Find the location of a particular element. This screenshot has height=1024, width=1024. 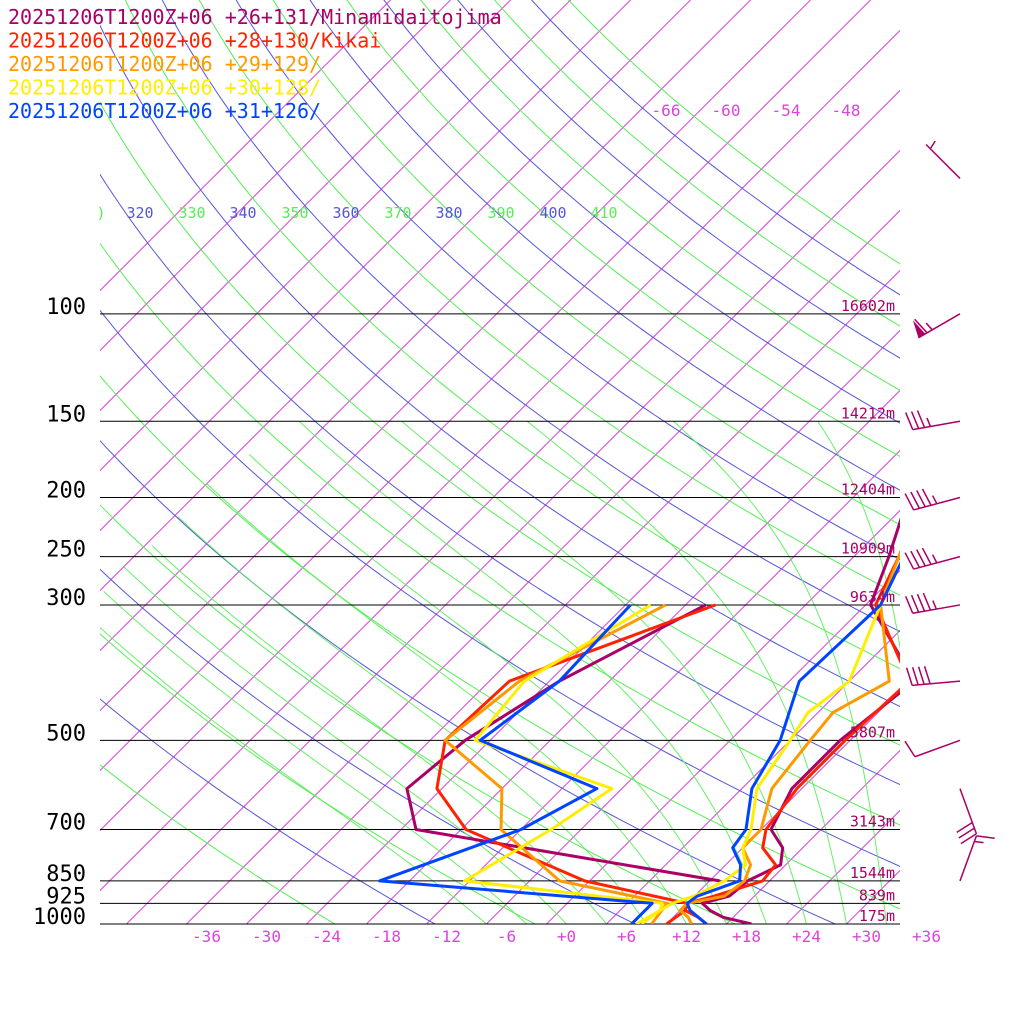

theta-label: 330 is located at coordinates (191, 213).